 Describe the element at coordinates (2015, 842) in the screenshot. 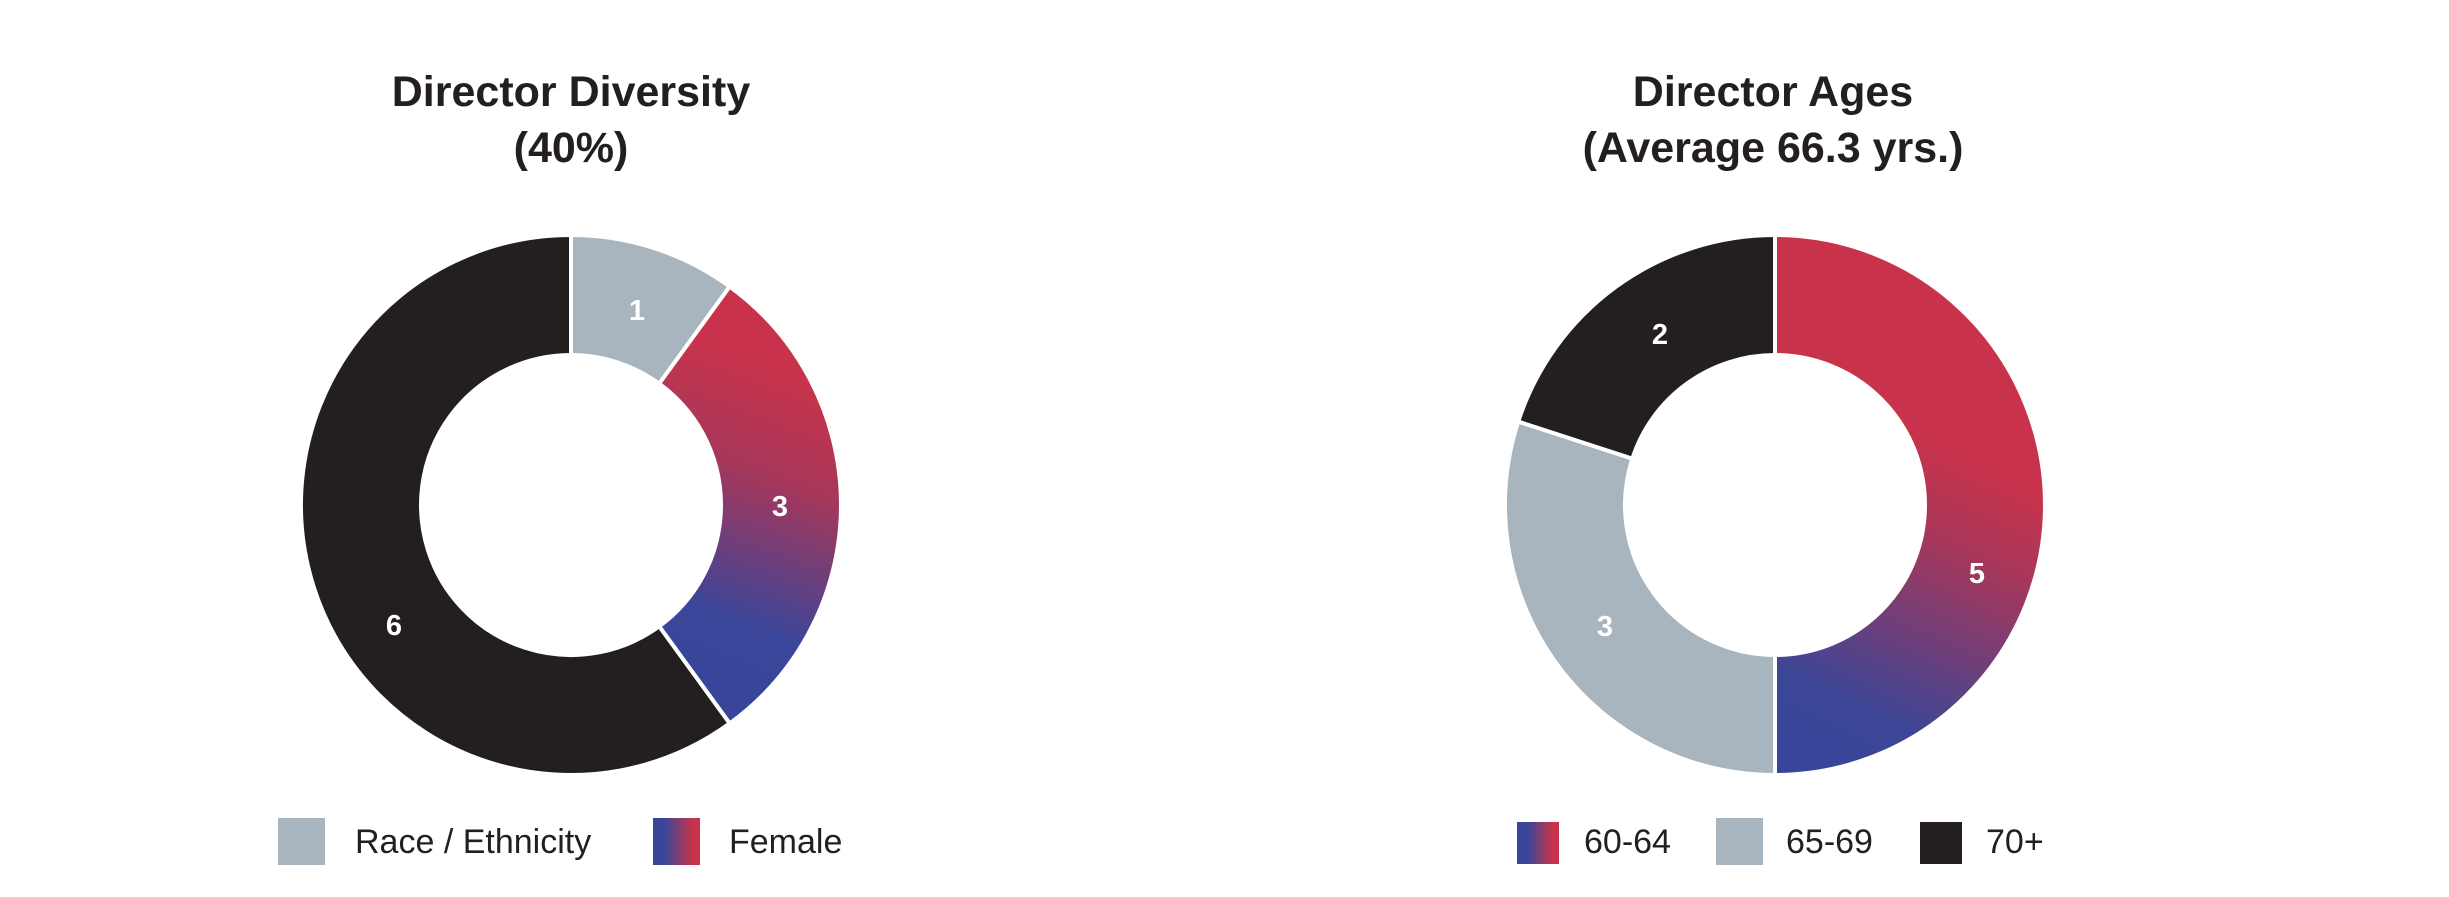

I see `legend-label-70-plus: 70+` at that location.